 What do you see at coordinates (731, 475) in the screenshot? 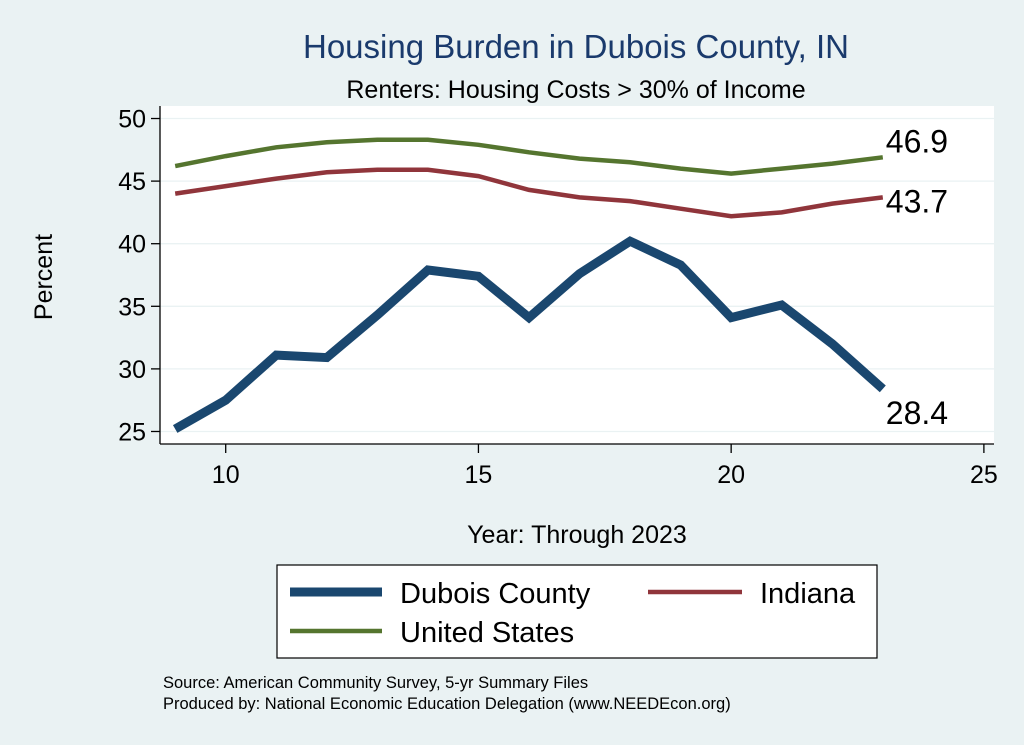
I see `x-tick-label-20: 20` at bounding box center [731, 475].